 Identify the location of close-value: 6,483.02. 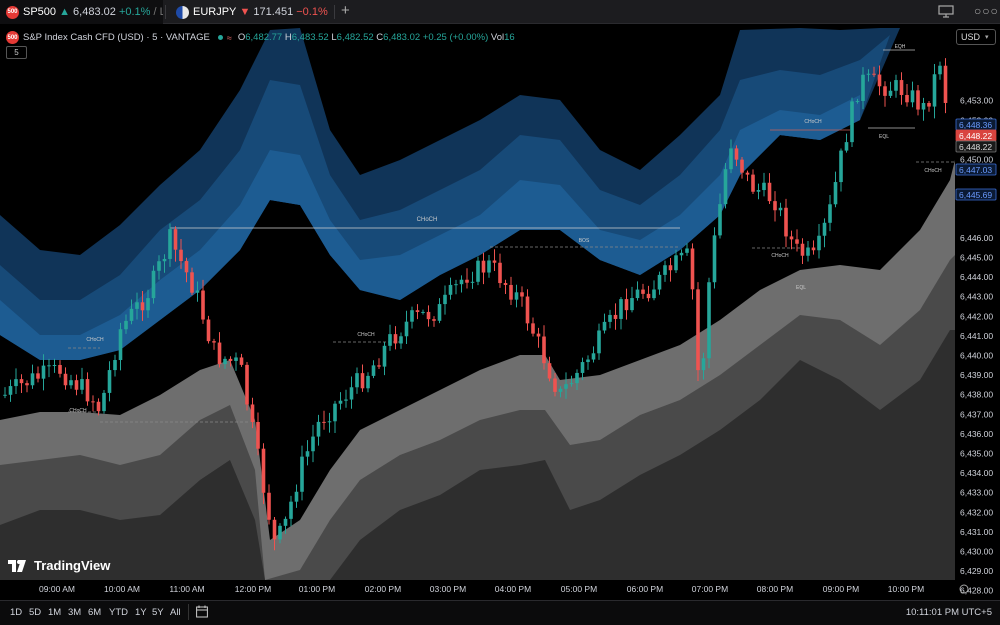
(402, 37).